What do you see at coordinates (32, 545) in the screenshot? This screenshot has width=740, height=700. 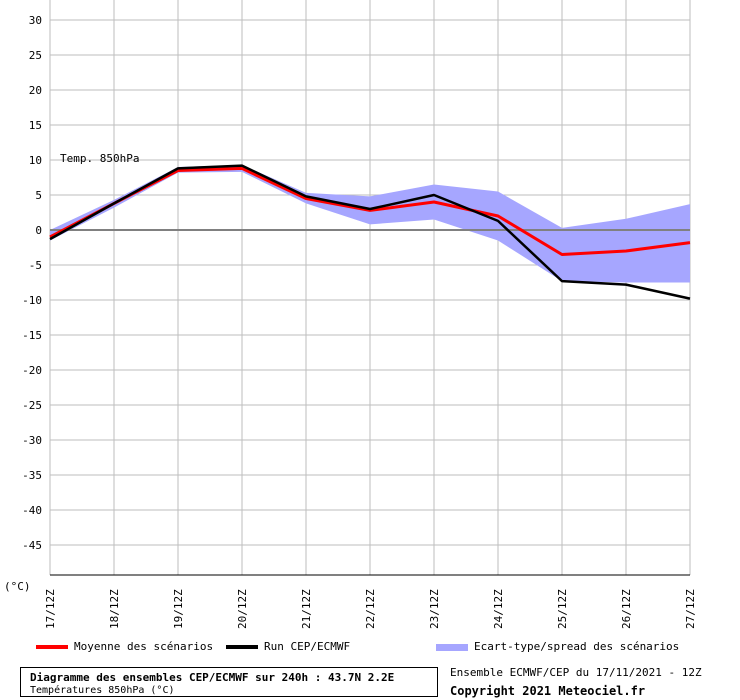 I see `y-tick-label: -45` at bounding box center [32, 545].